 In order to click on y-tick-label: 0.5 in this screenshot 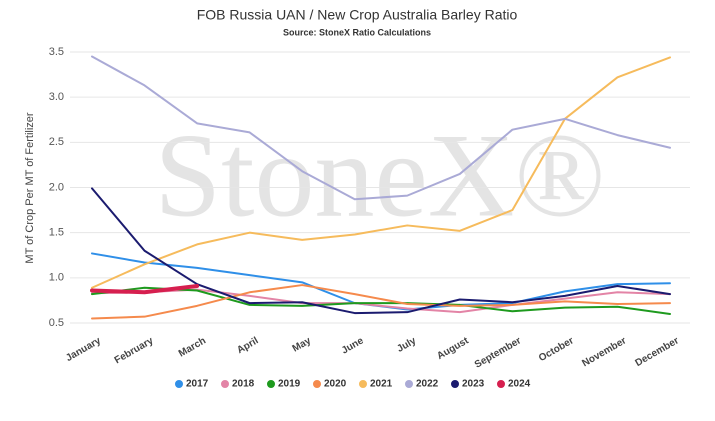, I will do `click(56, 323)`.